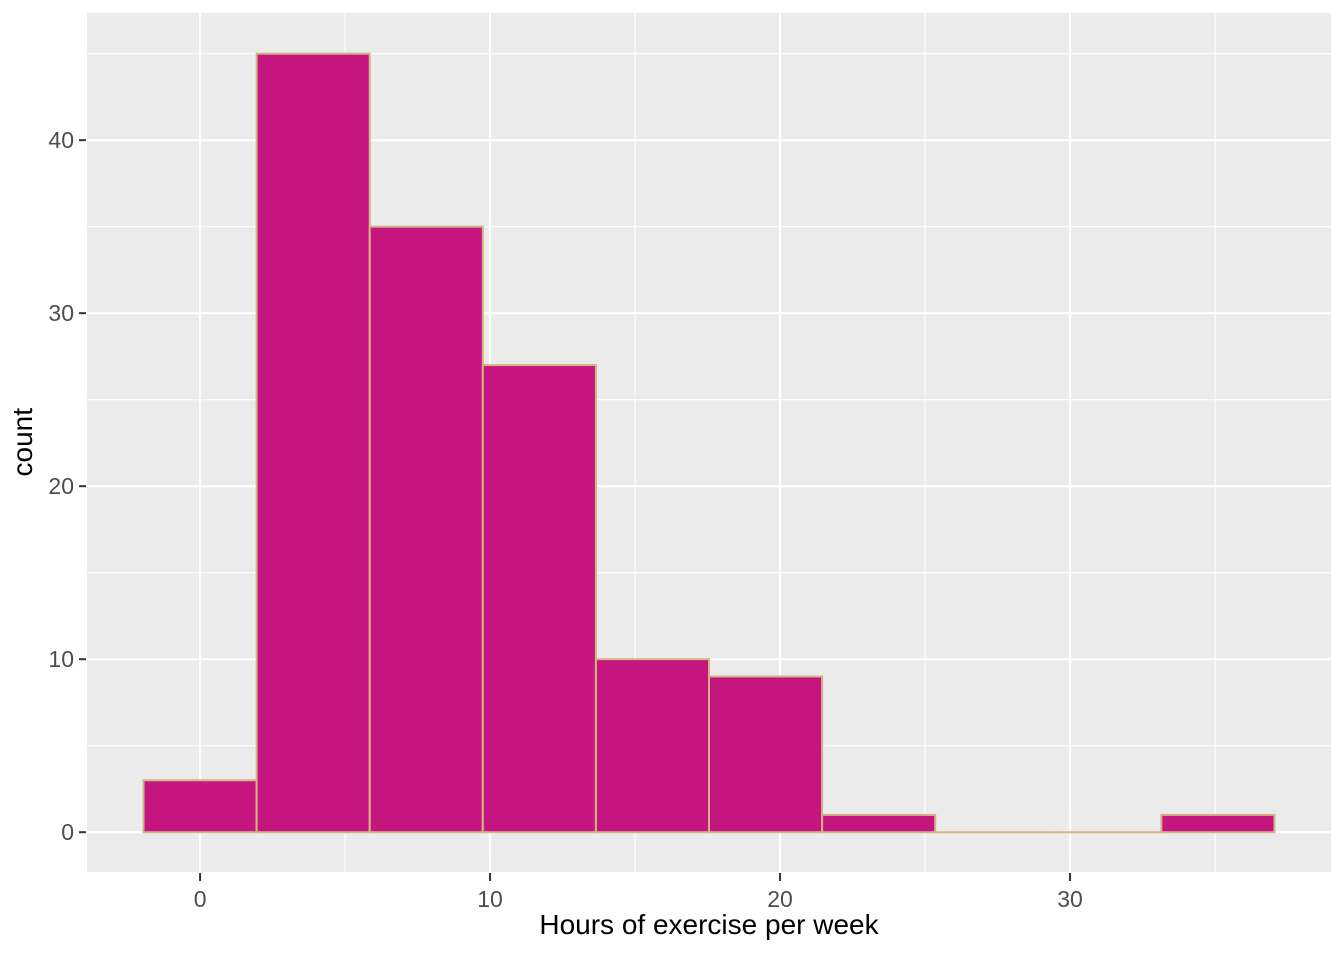  Describe the element at coordinates (61, 486) in the screenshot. I see `y-tick-label: 20` at that location.